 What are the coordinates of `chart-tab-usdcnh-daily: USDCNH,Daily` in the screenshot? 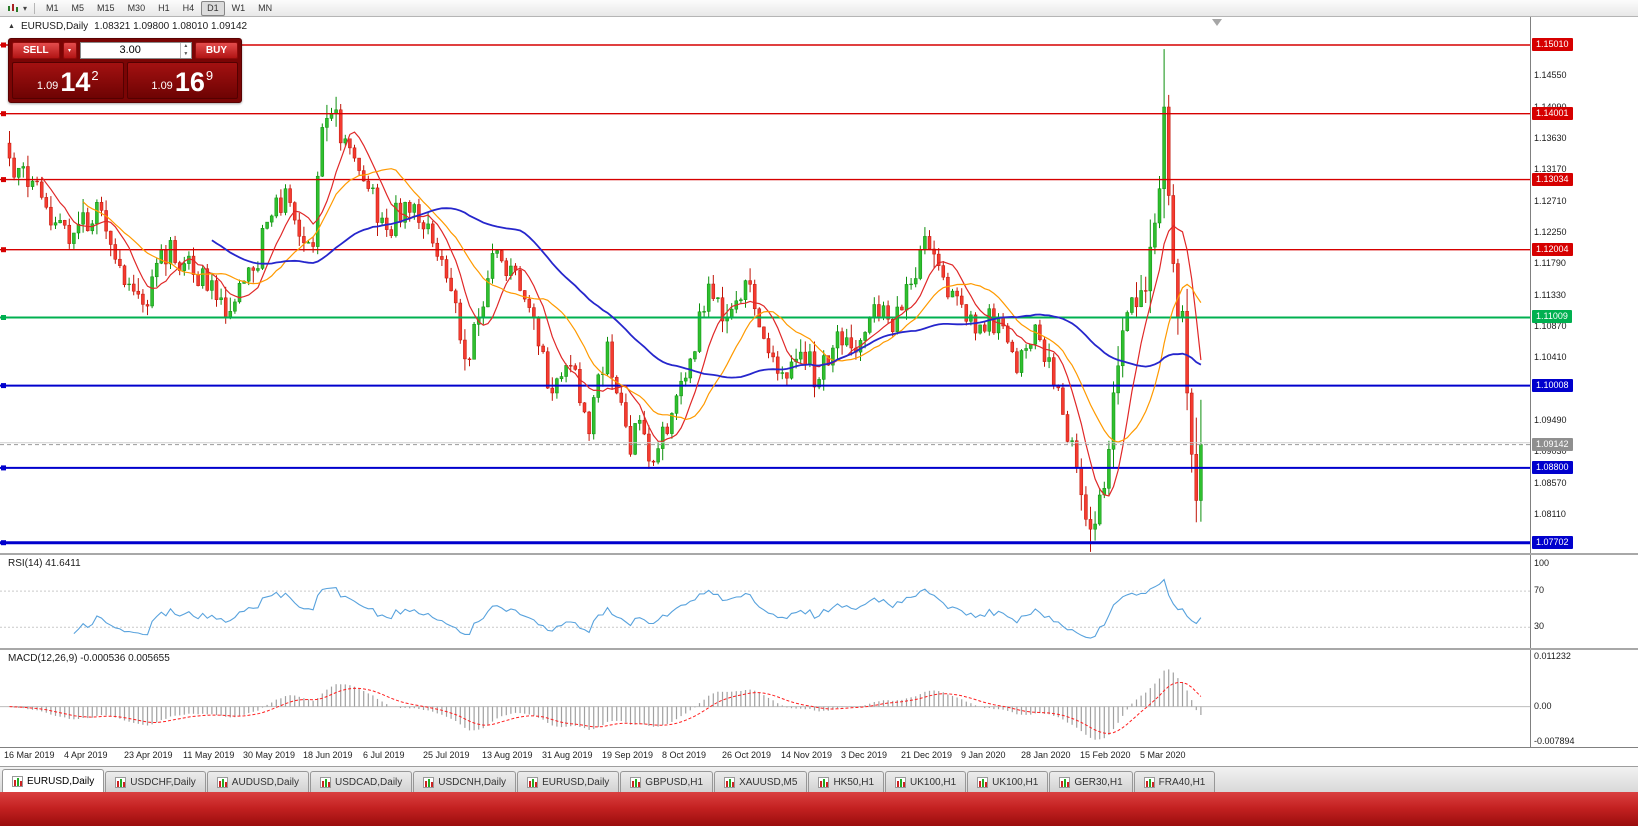 It's located at (465, 781).